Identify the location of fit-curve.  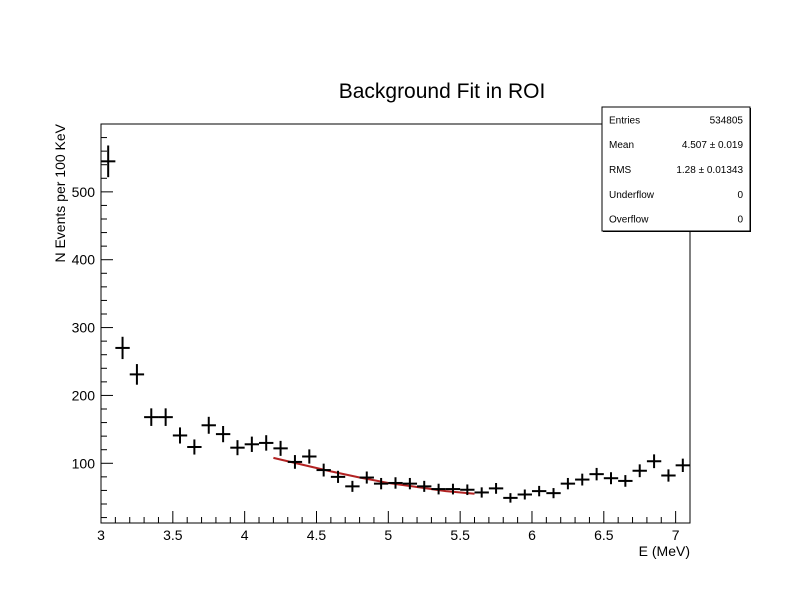
(374, 475).